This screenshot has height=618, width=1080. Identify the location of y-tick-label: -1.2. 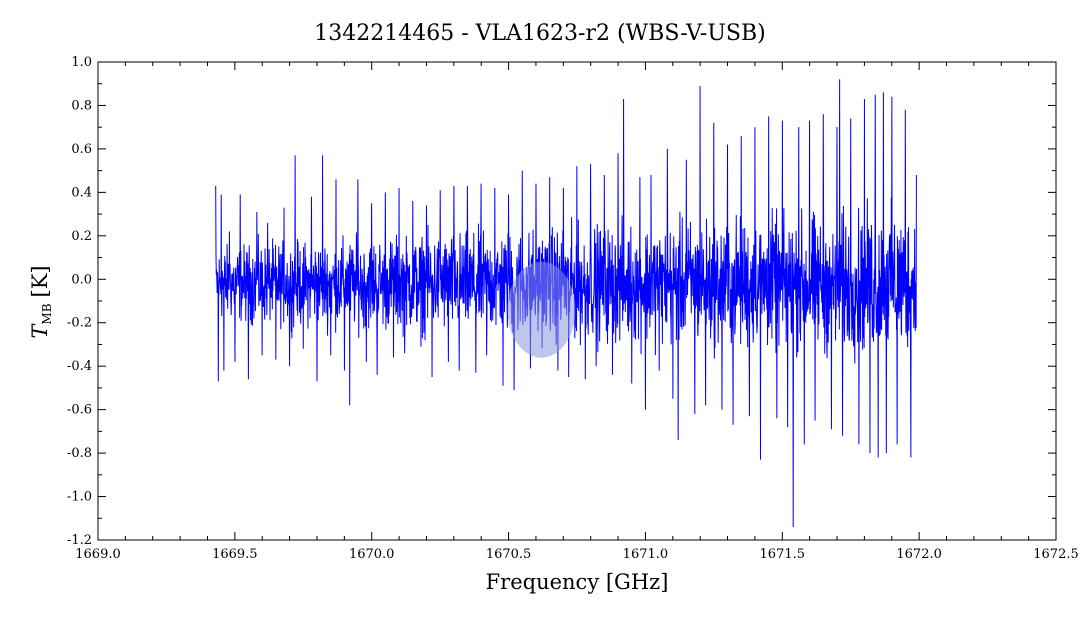
(79, 540).